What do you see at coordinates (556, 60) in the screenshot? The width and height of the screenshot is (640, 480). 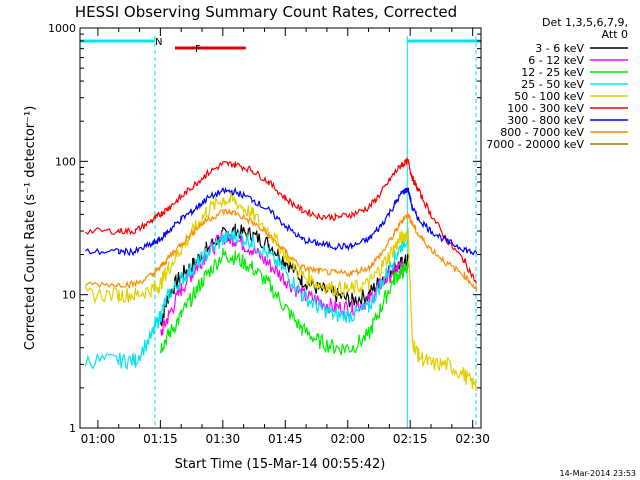 I see `legend-entry-label: 6 - 12 keV` at bounding box center [556, 60].